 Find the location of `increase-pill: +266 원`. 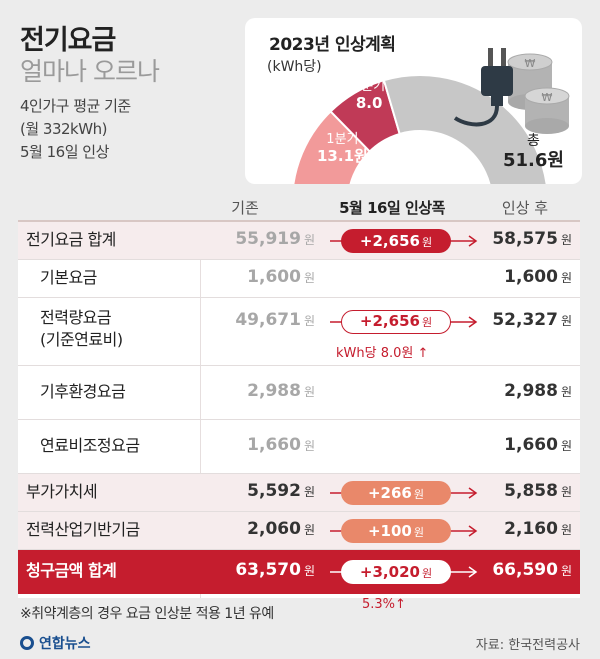

increase-pill: +266 원 is located at coordinates (396, 493).